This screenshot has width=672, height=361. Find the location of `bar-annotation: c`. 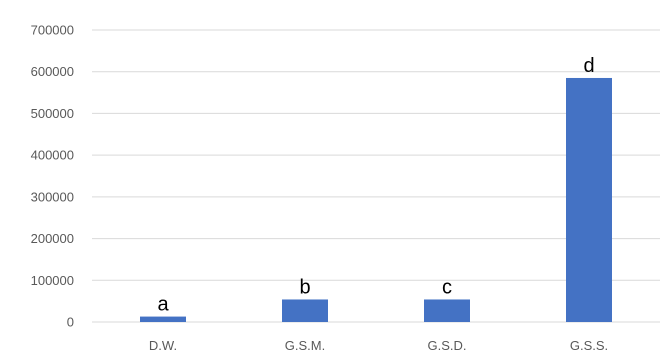

bar-annotation: c is located at coordinates (447, 287).